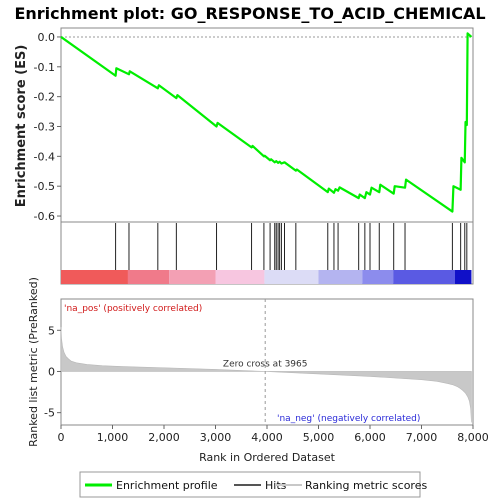 The width and height of the screenshot is (500, 500). What do you see at coordinates (44, 97) in the screenshot?
I see `es-ytick-label: -0.2` at bounding box center [44, 97].